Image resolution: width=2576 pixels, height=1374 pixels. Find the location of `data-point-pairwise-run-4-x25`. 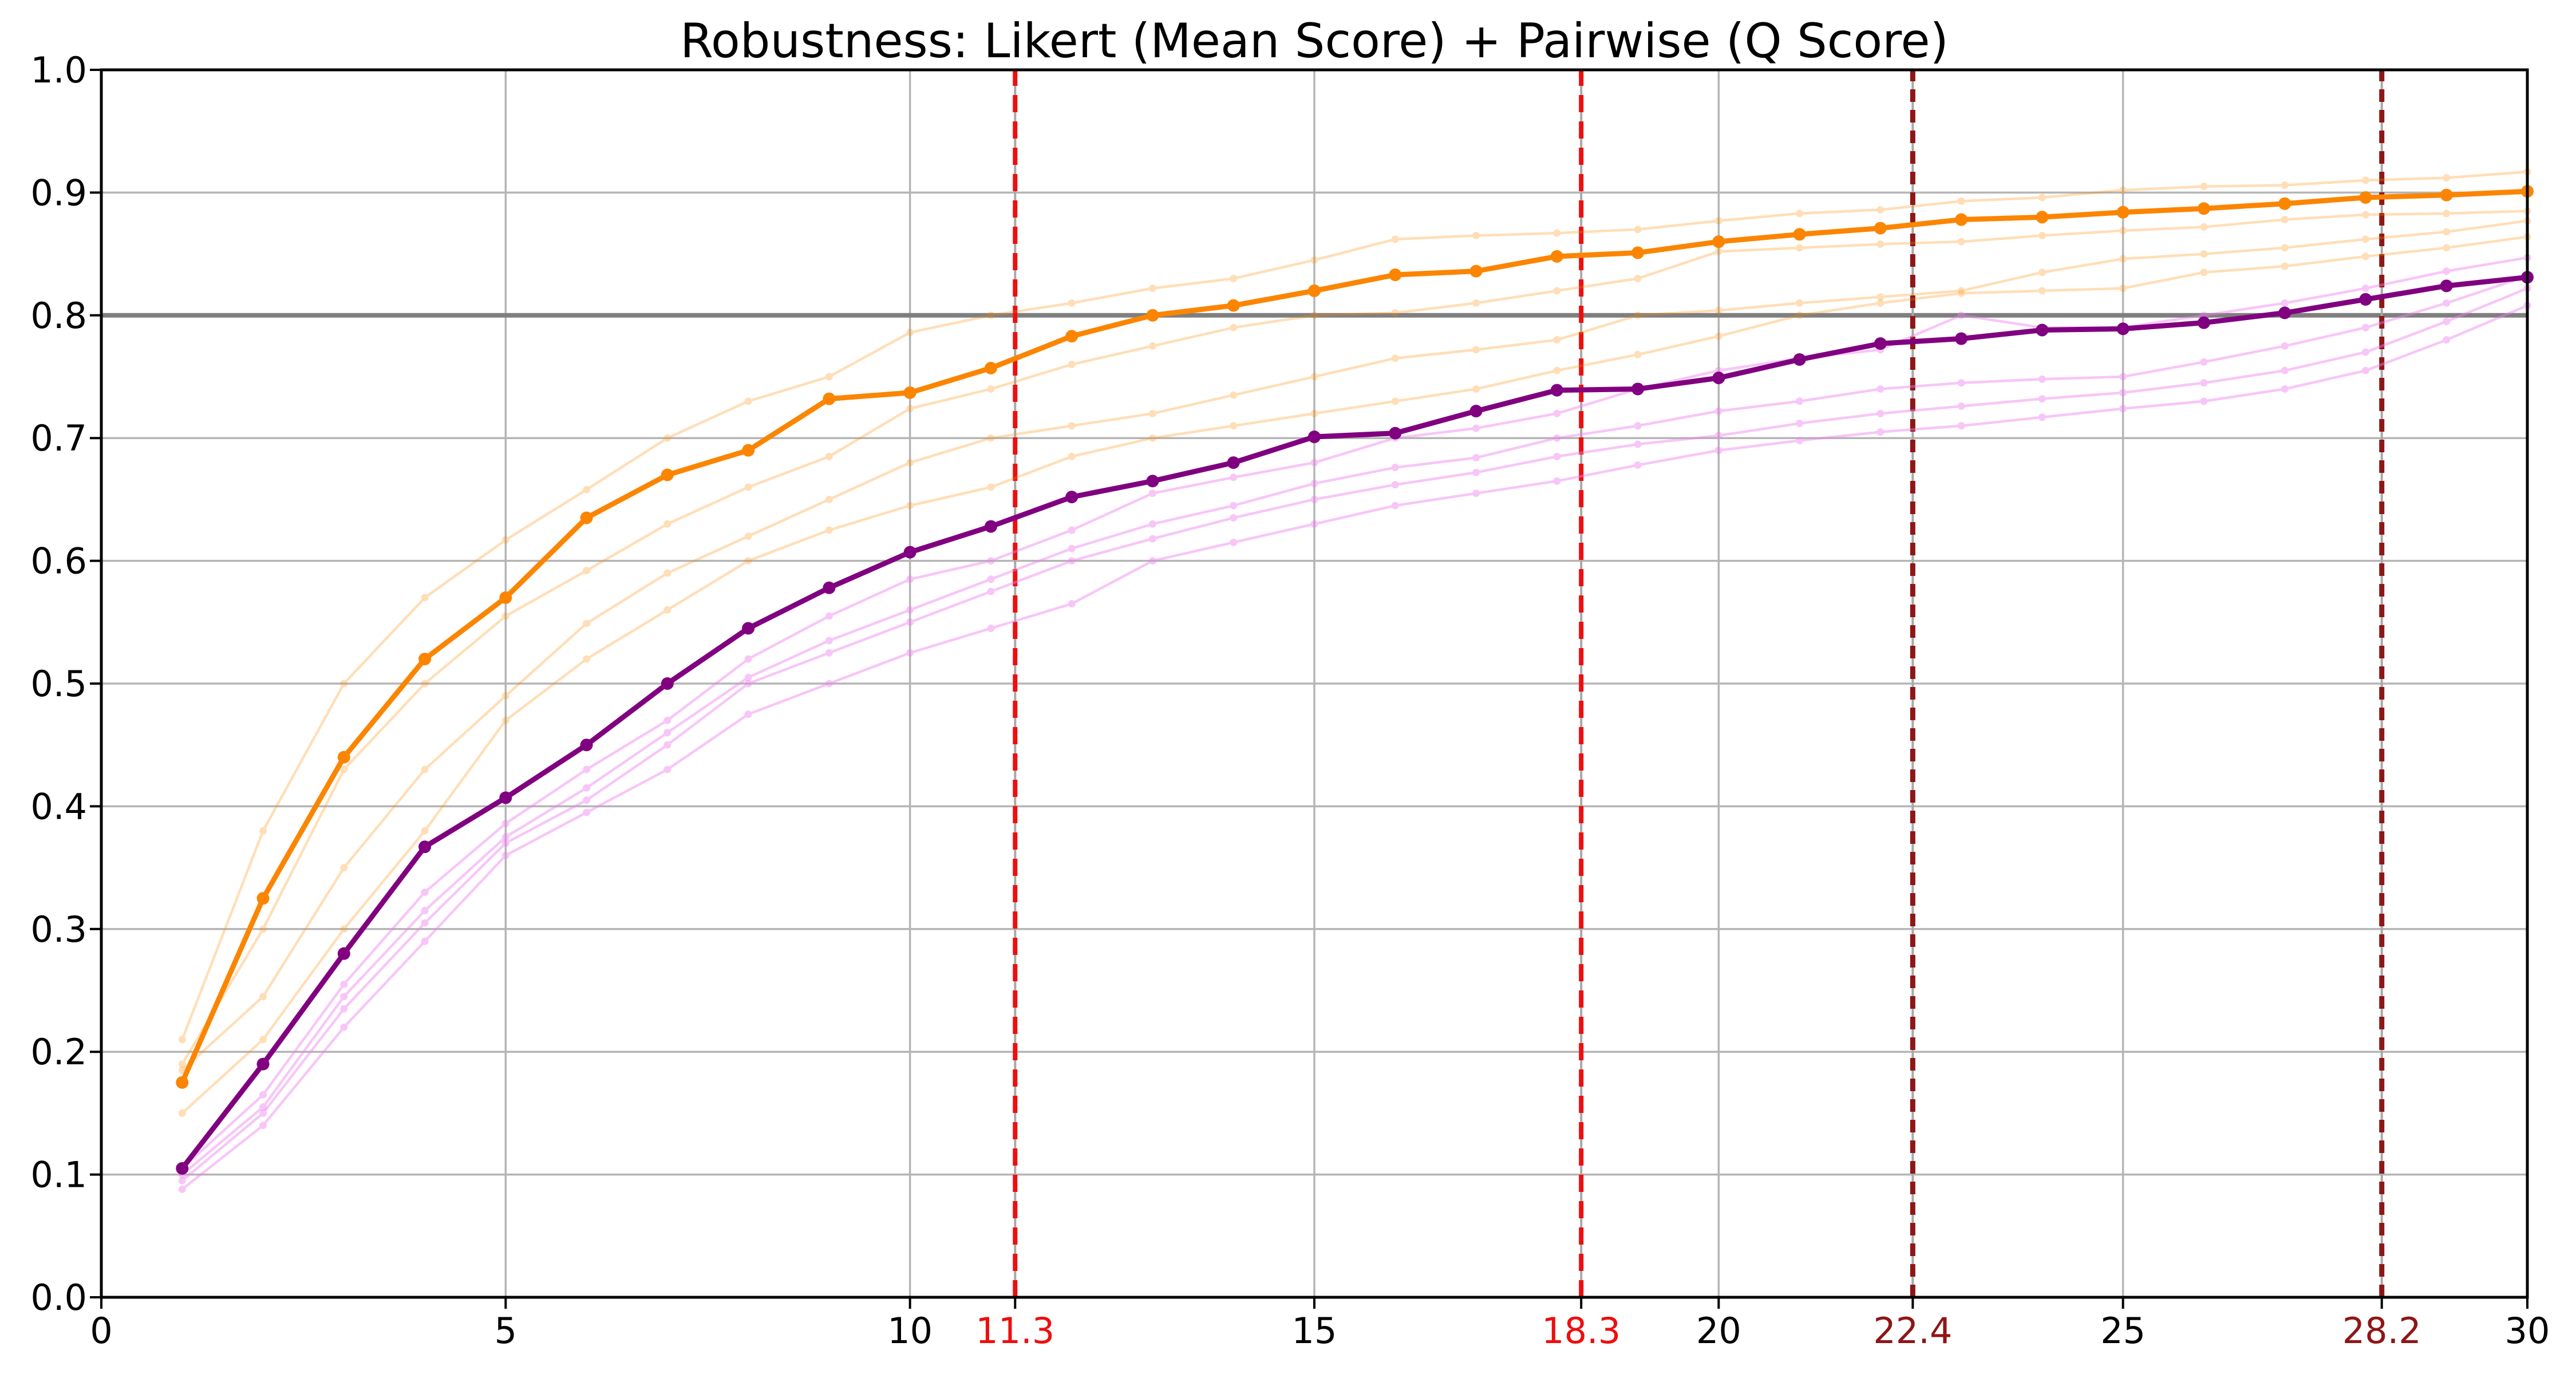

data-point-pairwise-run-4-x25 is located at coordinates (2123, 409).